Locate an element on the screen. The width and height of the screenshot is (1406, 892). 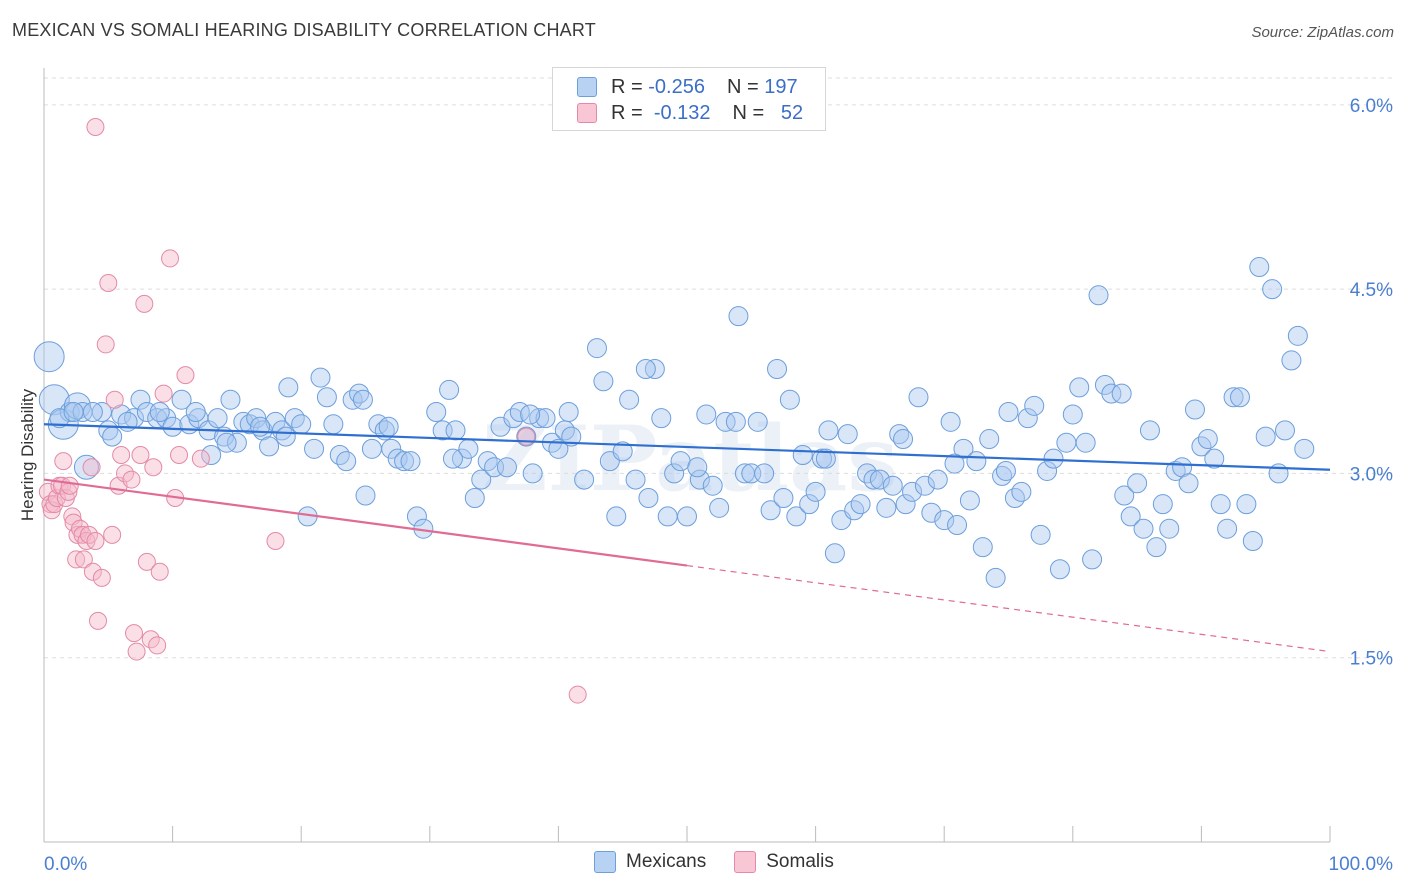
trendline-somalis is located at coordinates (365, 522).